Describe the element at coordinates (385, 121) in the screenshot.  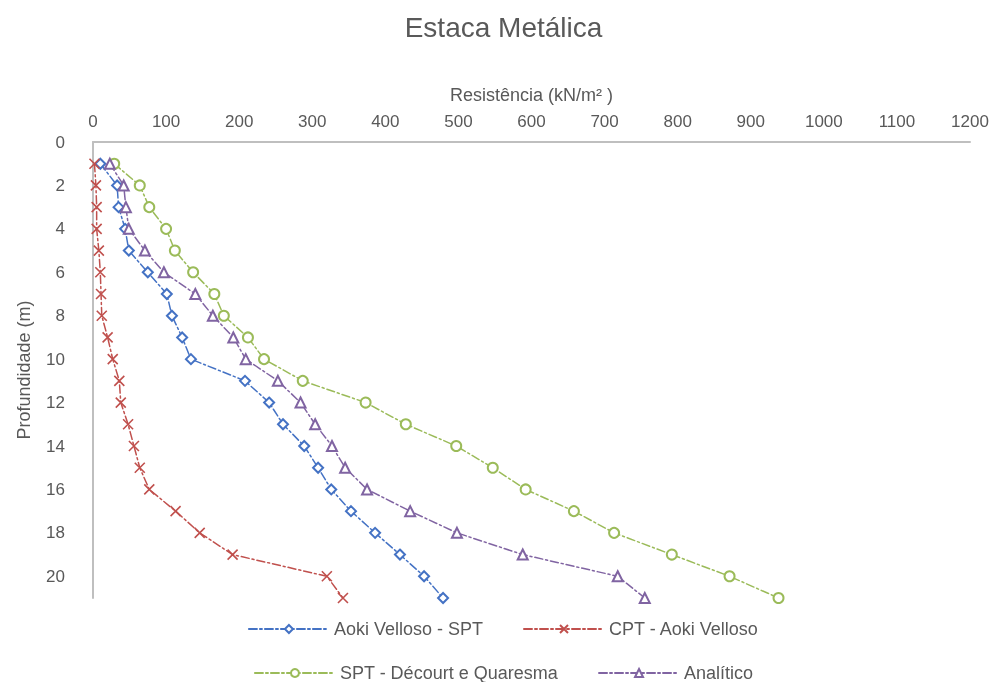
I see `x-tick-label: 400` at that location.